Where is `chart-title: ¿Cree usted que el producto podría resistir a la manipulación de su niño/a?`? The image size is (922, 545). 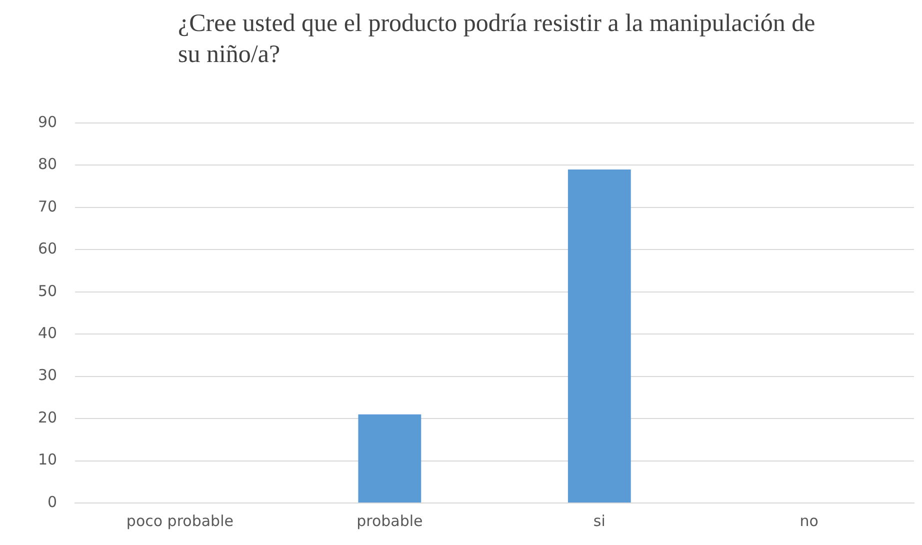
chart-title: ¿Cree usted que el producto podría resistir a la manipulación de su niño/a? is located at coordinates (497, 39).